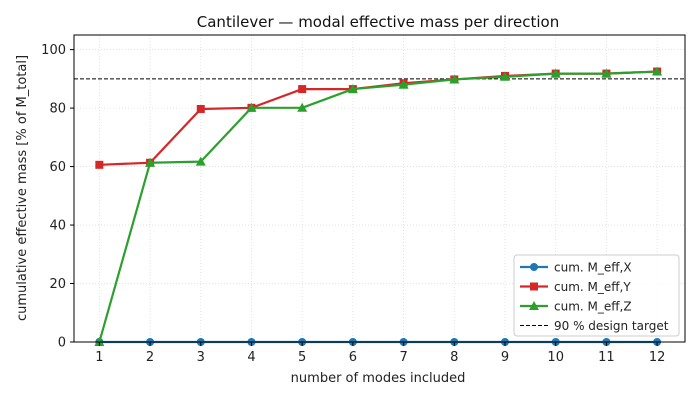 The image size is (700, 400). What do you see at coordinates (380, 353) in the screenshot?
I see `x-axis: 1 2 3 4 5 6 7 8 9 10 11 12` at bounding box center [380, 353].